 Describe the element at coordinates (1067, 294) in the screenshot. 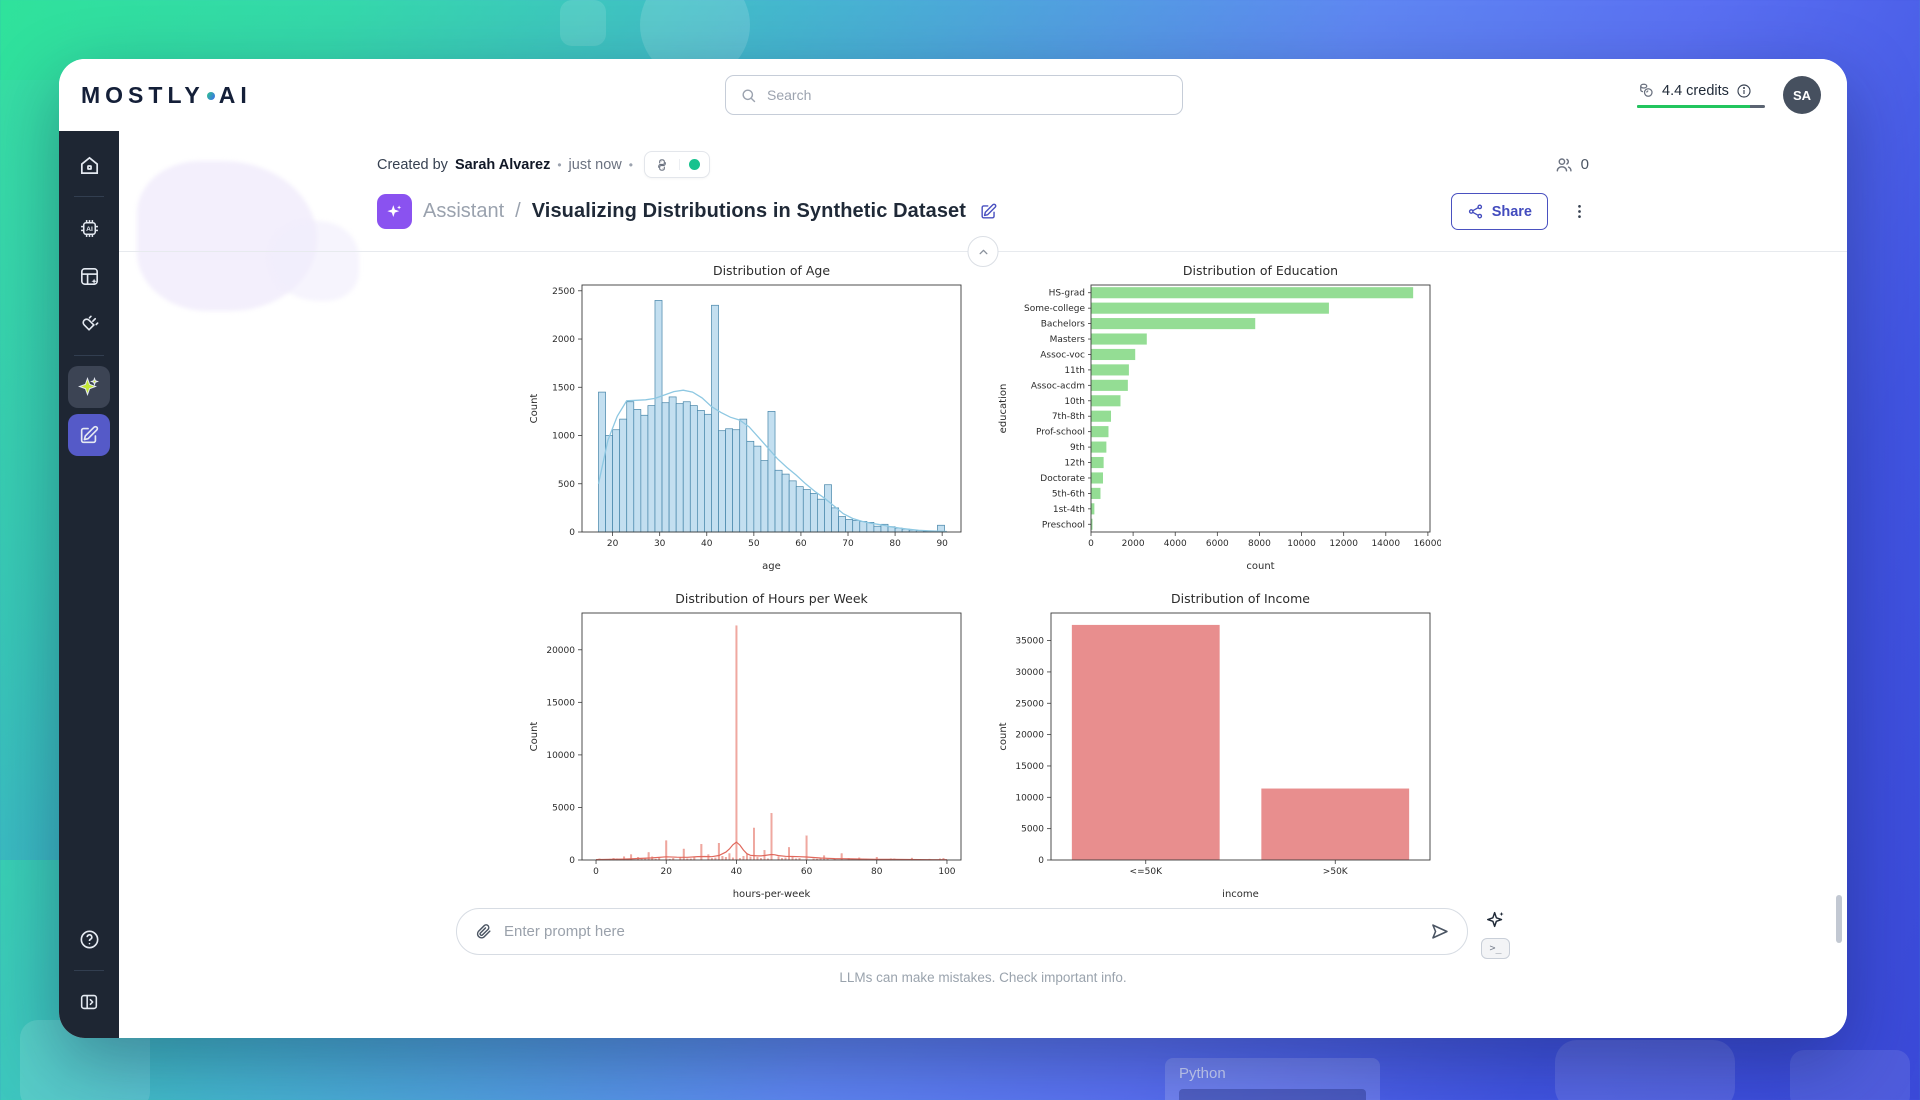

I see `svg-text: HS-grad` at that location.